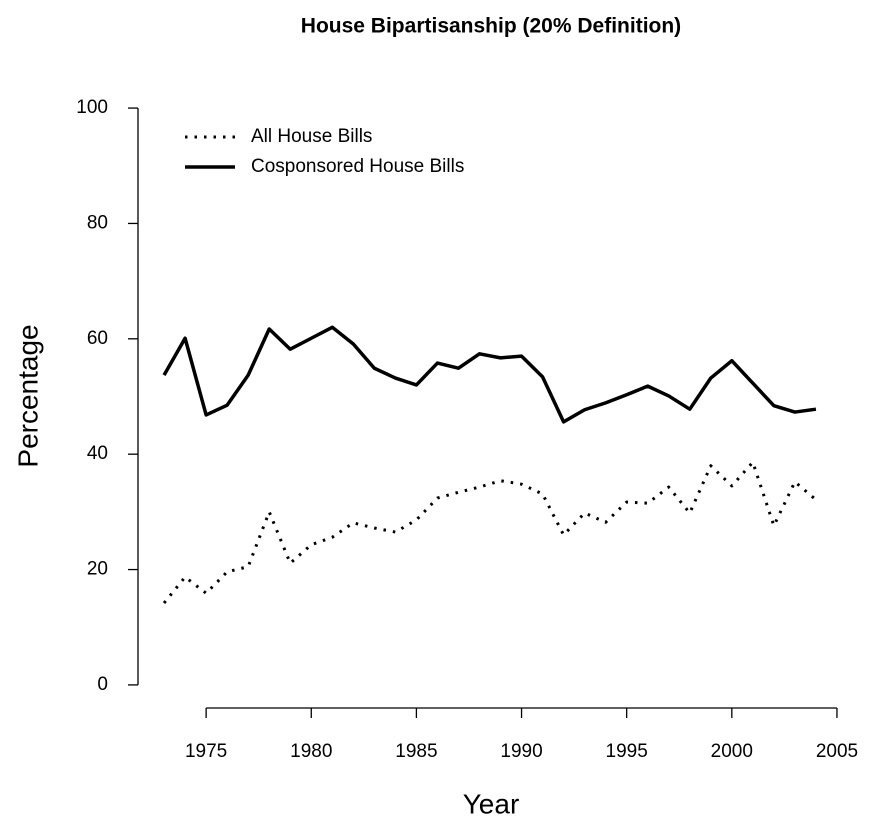 The width and height of the screenshot is (873, 825). I want to click on legend-label: Cosponsored House Bills, so click(357, 166).